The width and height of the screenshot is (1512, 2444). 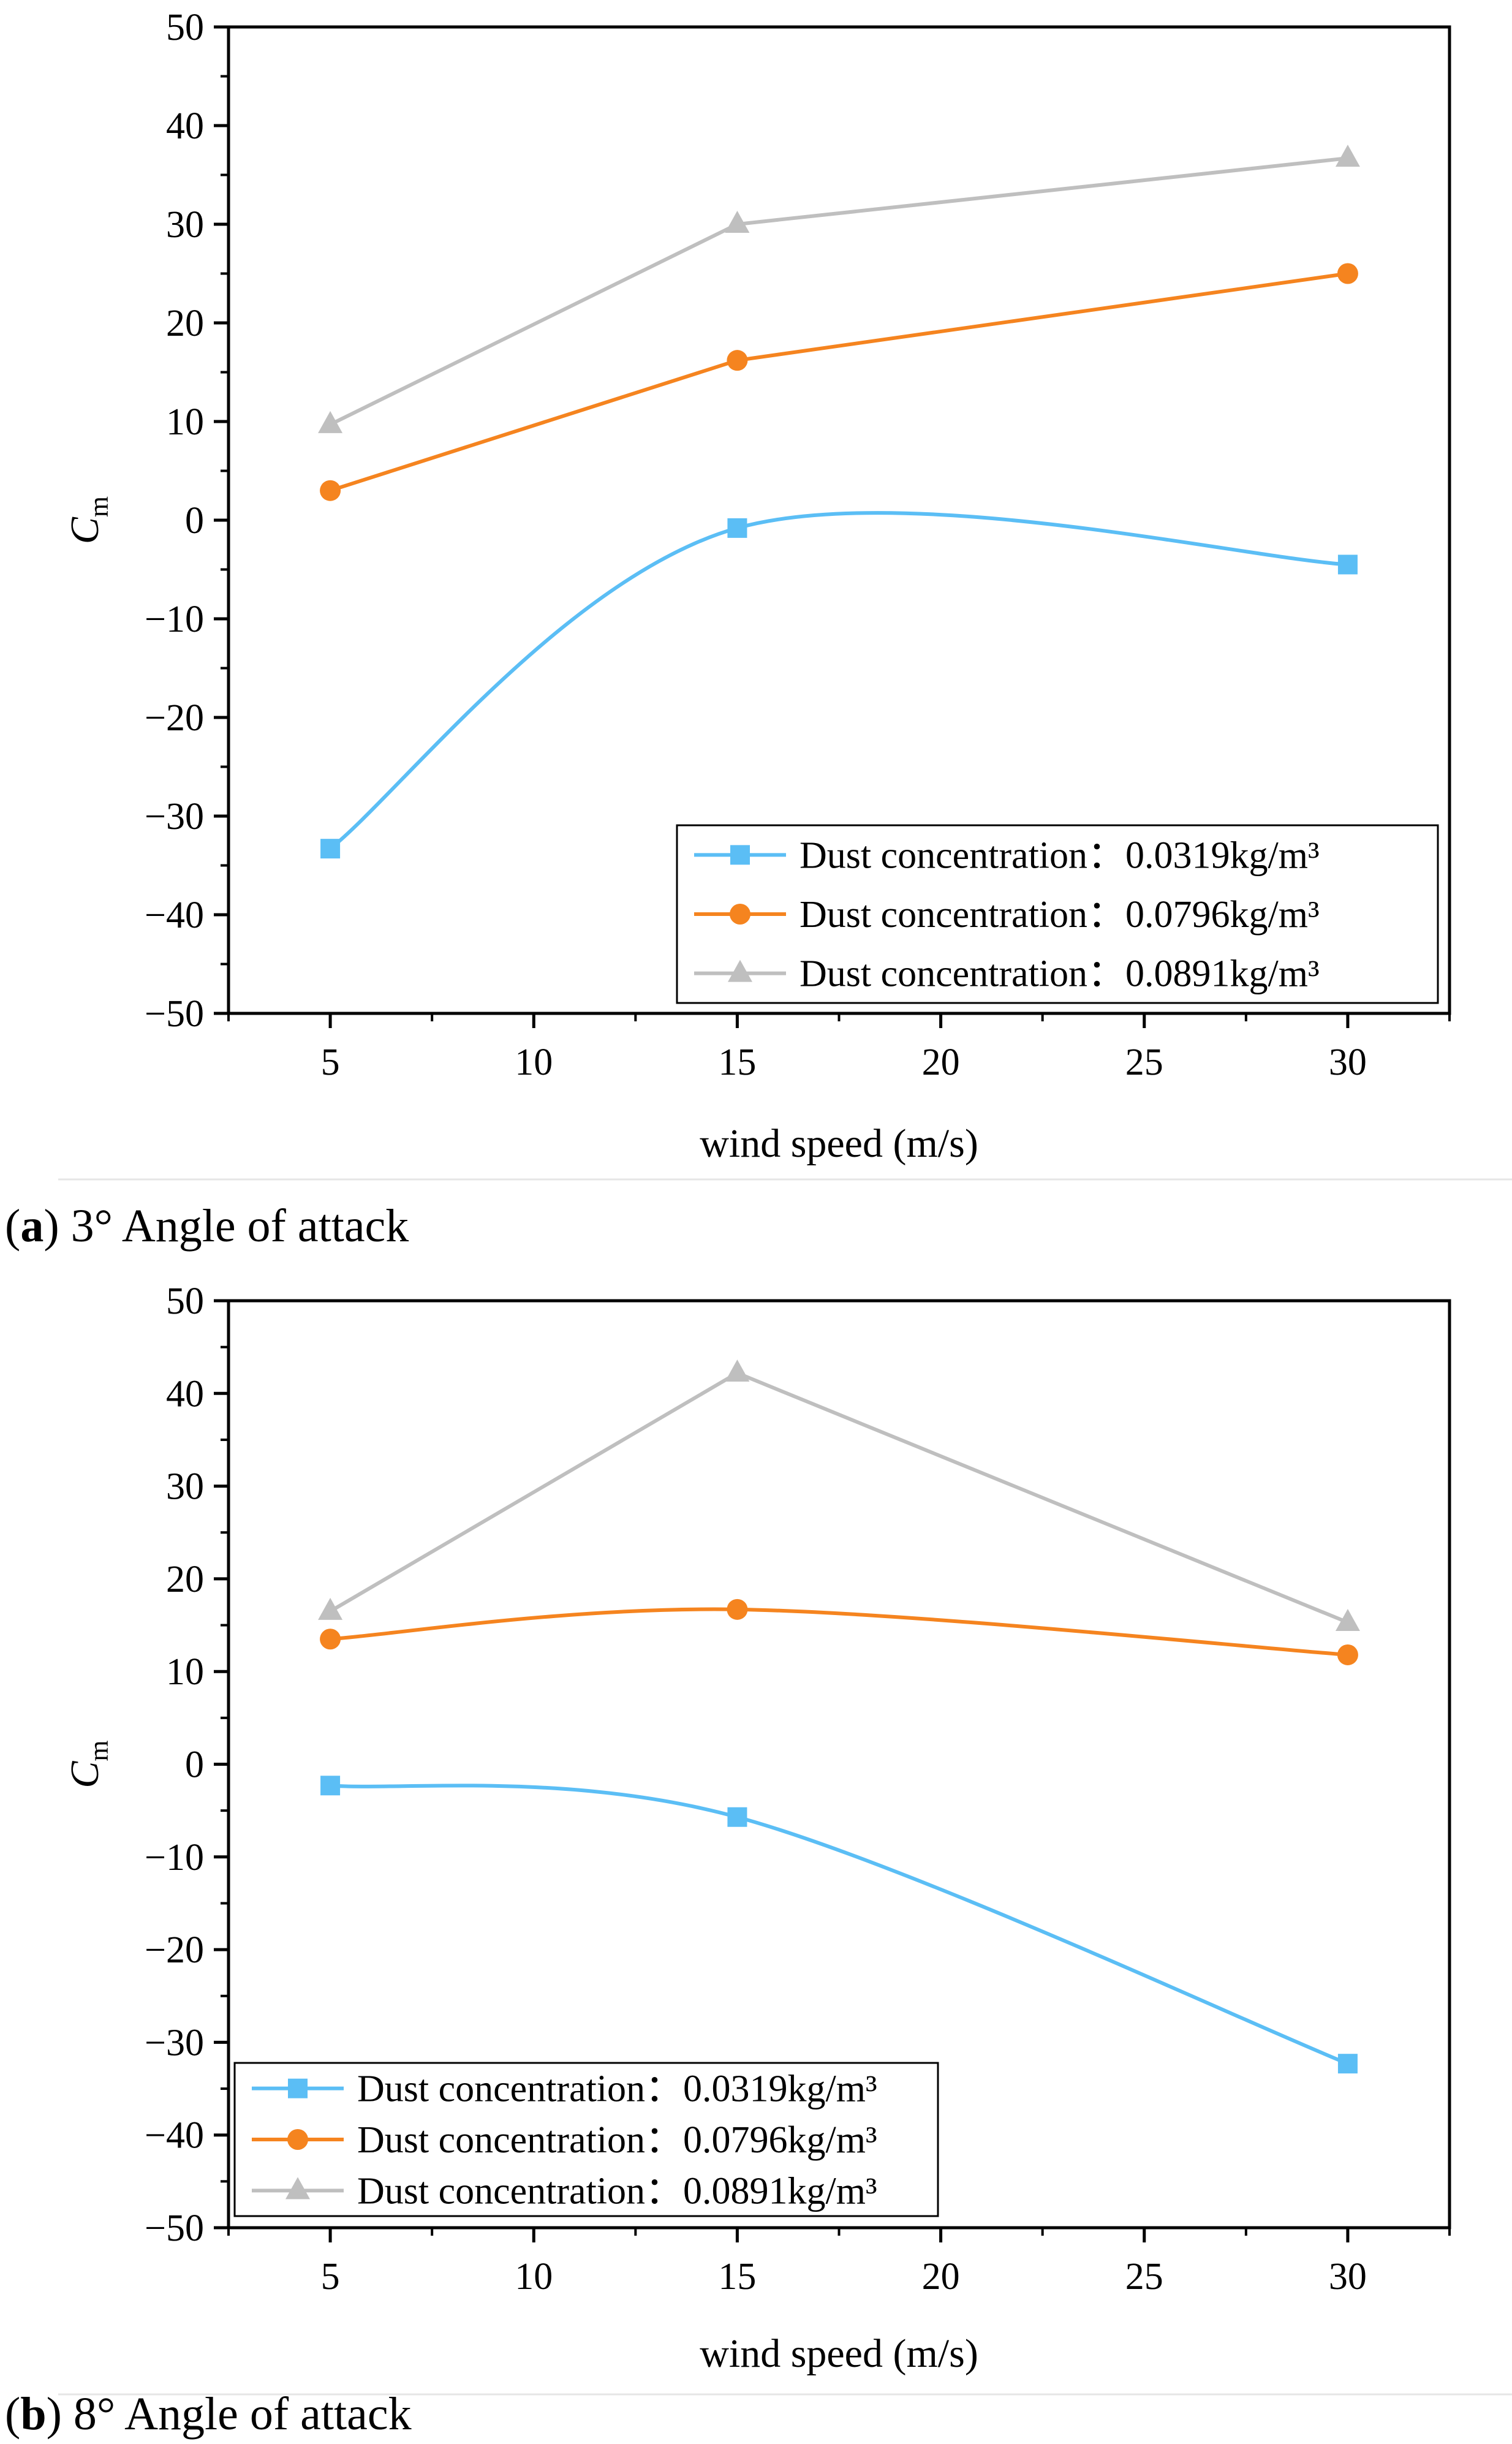 What do you see at coordinates (194, 521) in the screenshot?
I see `y-tick-label: 0` at bounding box center [194, 521].